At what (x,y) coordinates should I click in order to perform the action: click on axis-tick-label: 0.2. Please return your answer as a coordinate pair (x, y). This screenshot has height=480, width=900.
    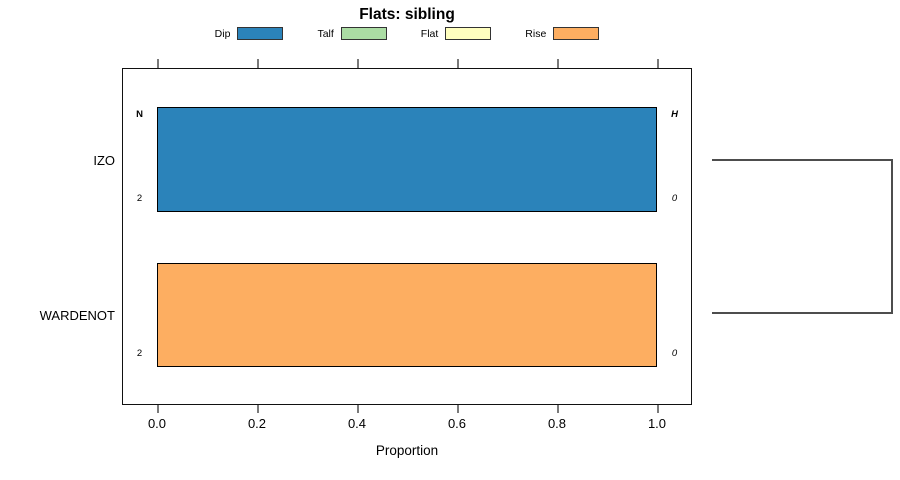
    Looking at the image, I should click on (257, 423).